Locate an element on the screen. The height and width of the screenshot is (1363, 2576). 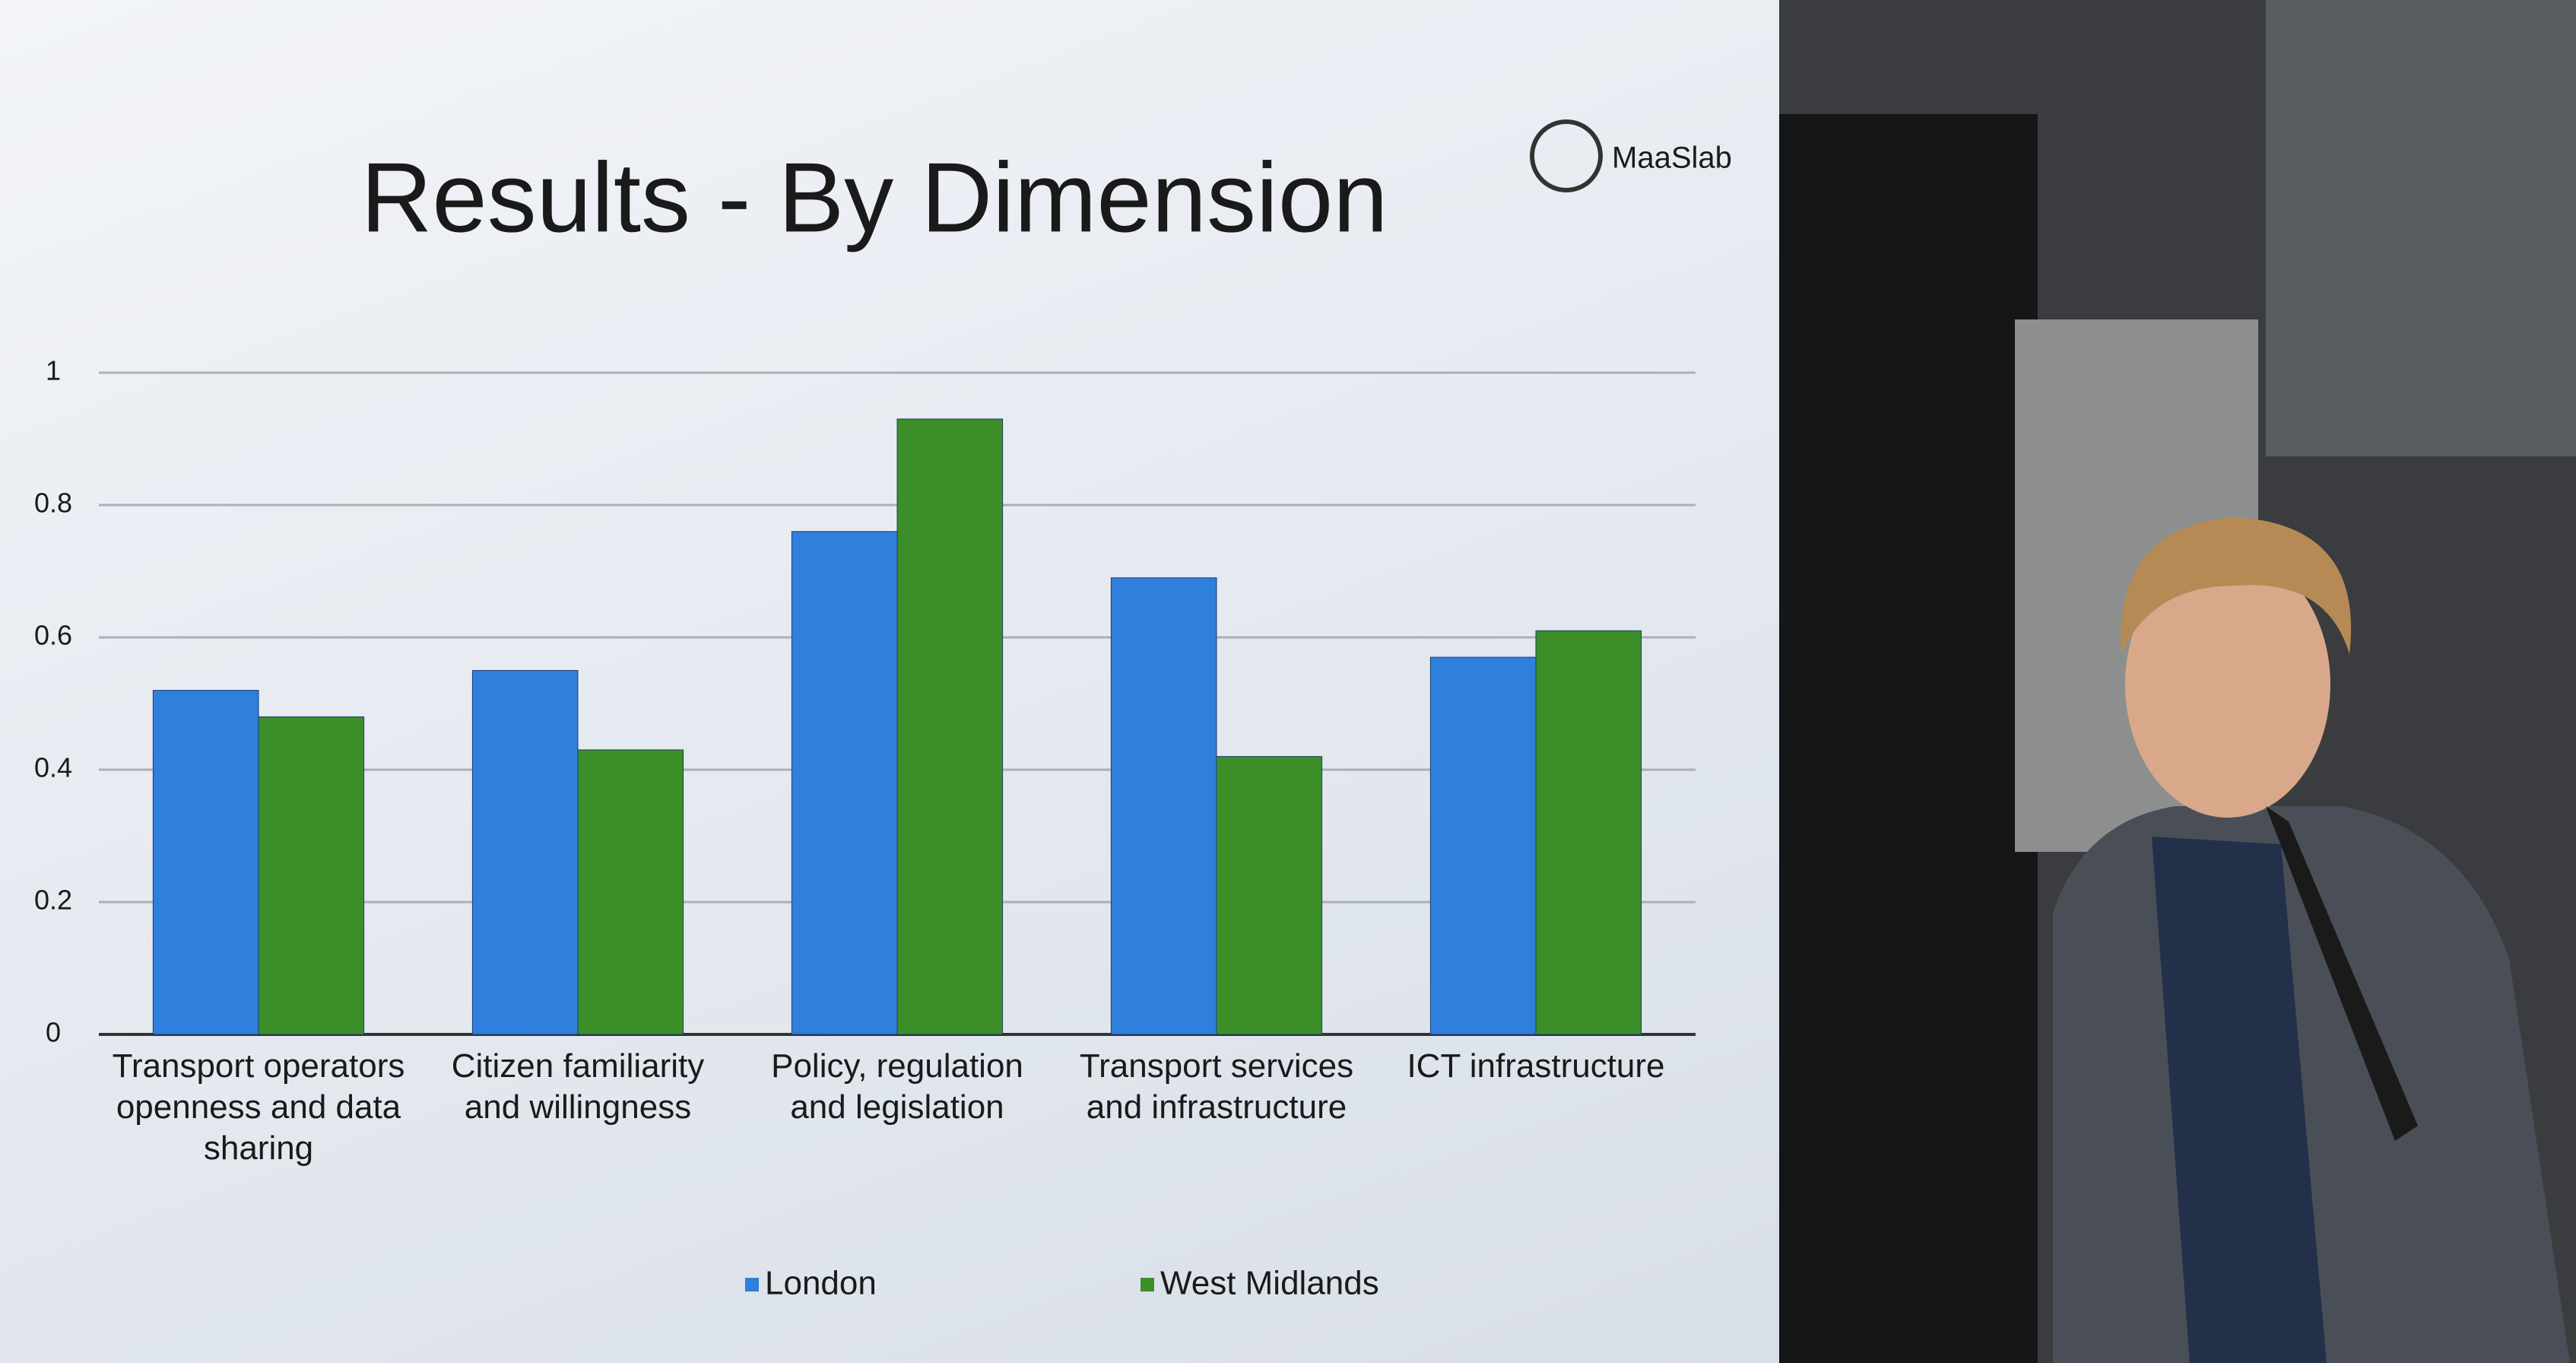
y-tick-label: 1 is located at coordinates (53, 370).